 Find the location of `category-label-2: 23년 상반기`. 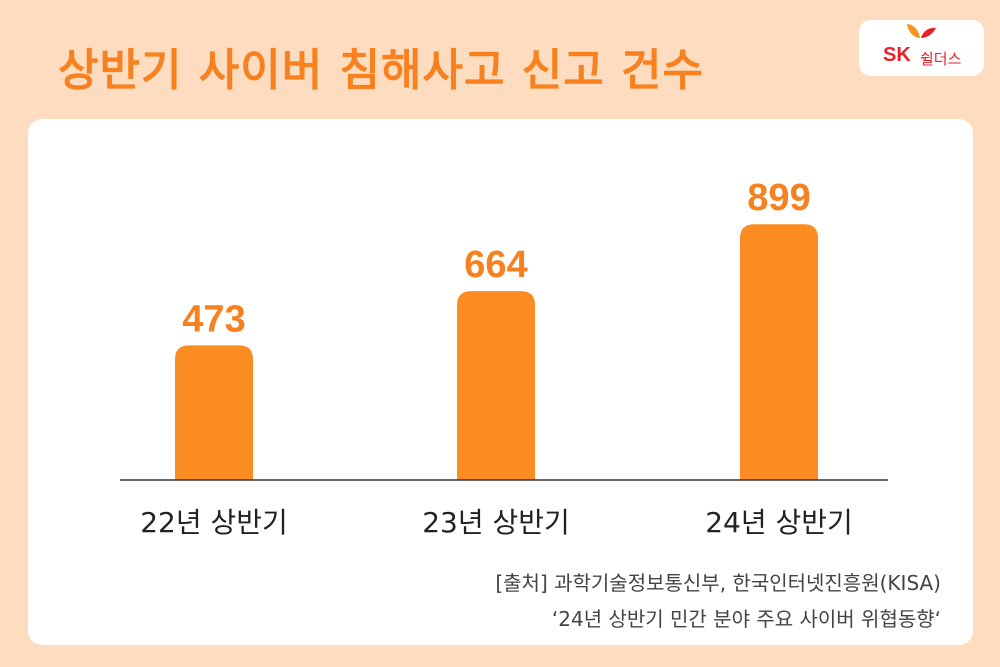

category-label-2: 23년 상반기 is located at coordinates (496, 522).